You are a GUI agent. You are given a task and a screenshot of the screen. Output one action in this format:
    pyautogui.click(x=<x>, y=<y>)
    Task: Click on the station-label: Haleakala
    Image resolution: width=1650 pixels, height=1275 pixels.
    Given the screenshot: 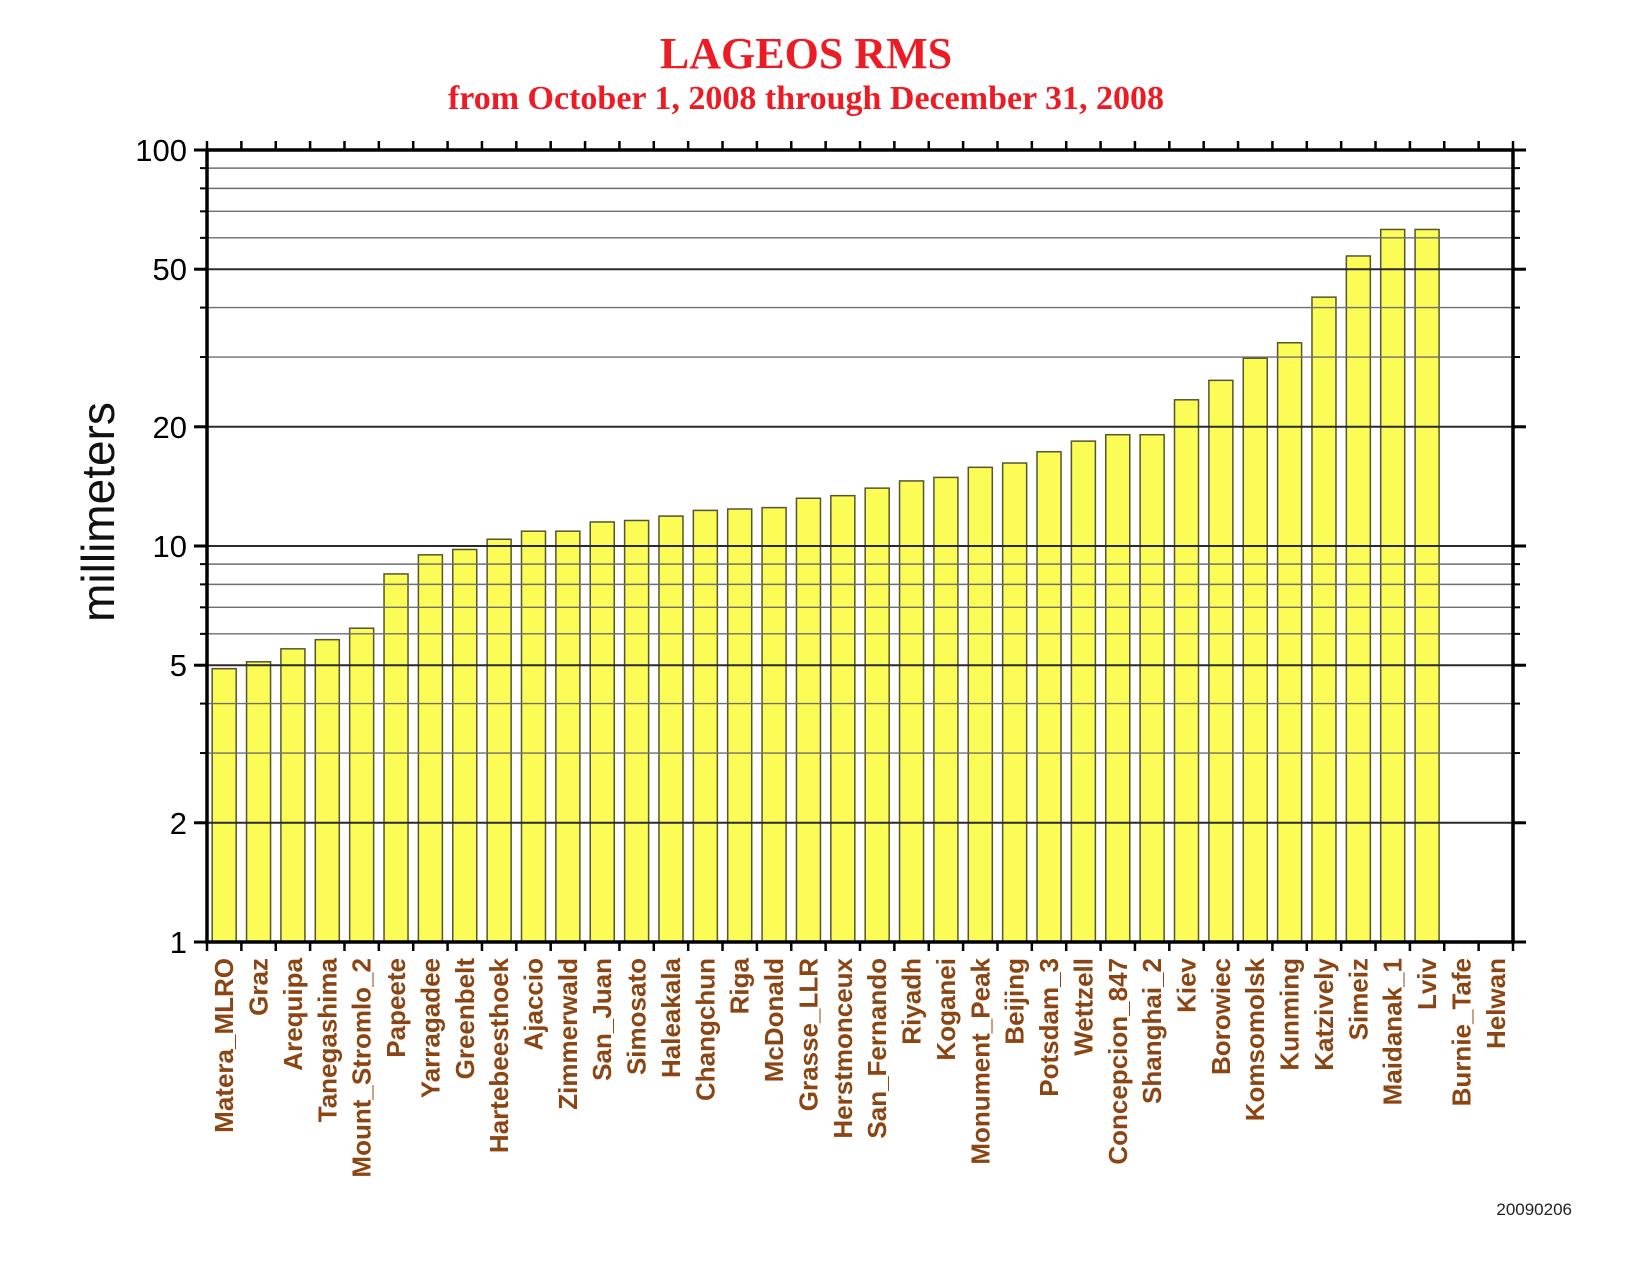 What is the action you would take?
    pyautogui.click(x=671, y=1017)
    